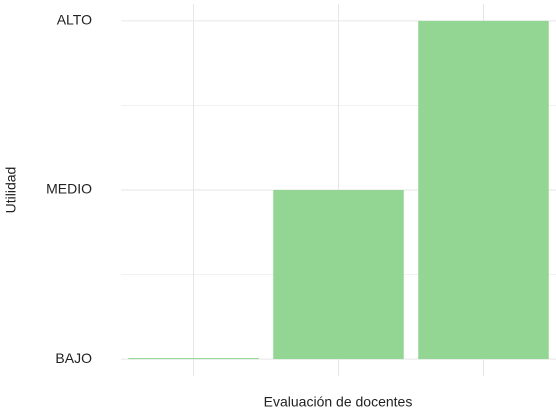 This screenshot has width=556, height=409. I want to click on y-tick-label: ALTO, so click(74, 20).